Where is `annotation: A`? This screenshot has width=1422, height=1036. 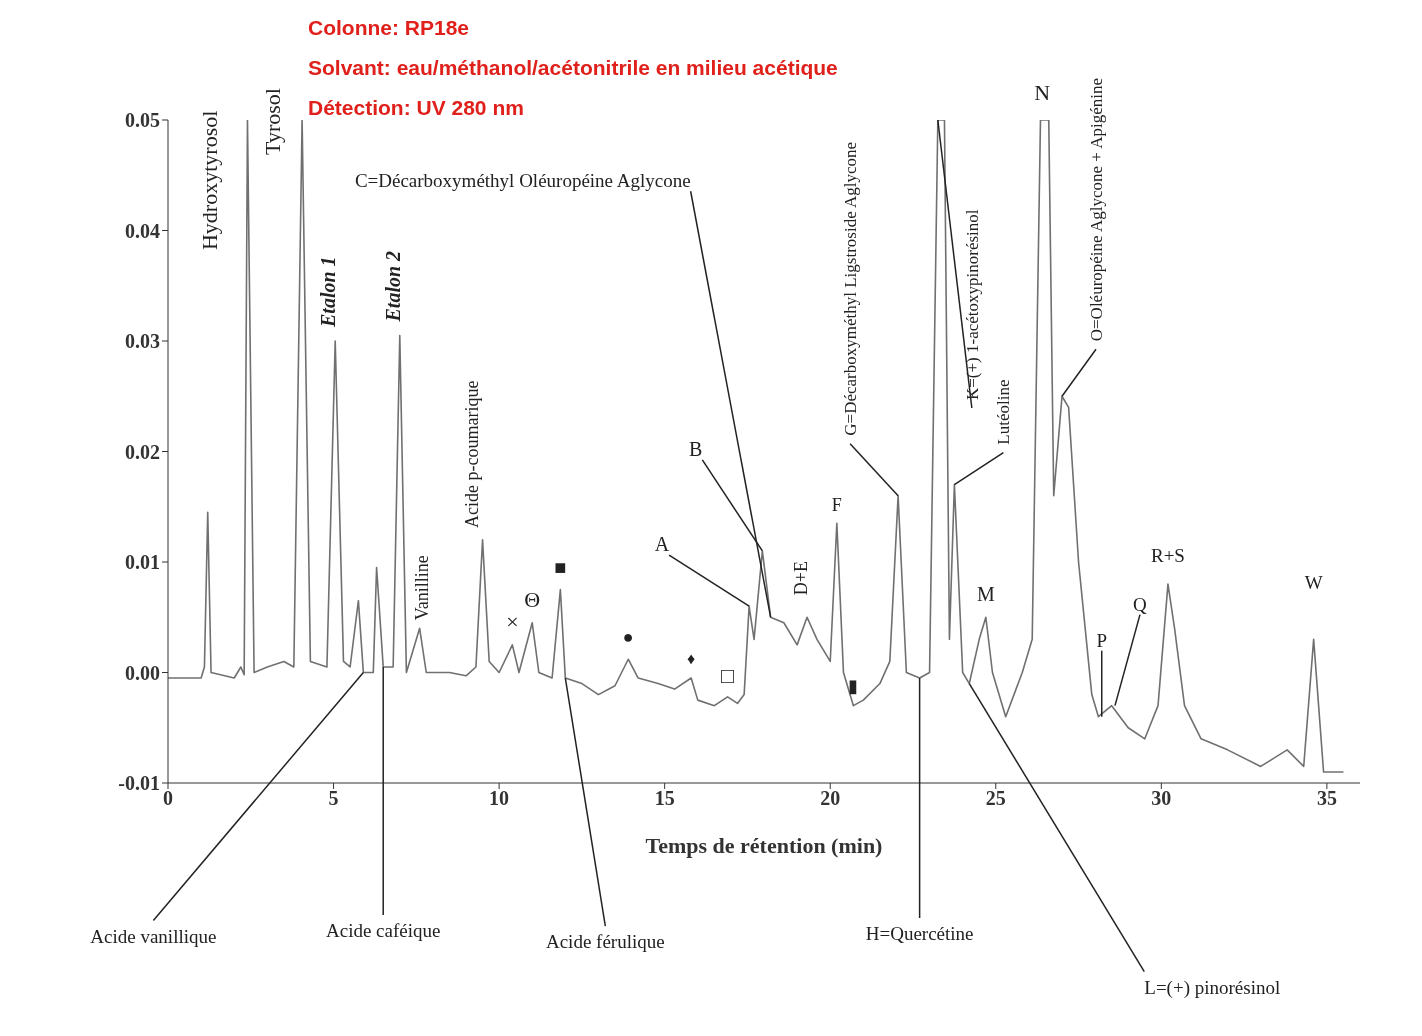 annotation: A is located at coordinates (662, 544).